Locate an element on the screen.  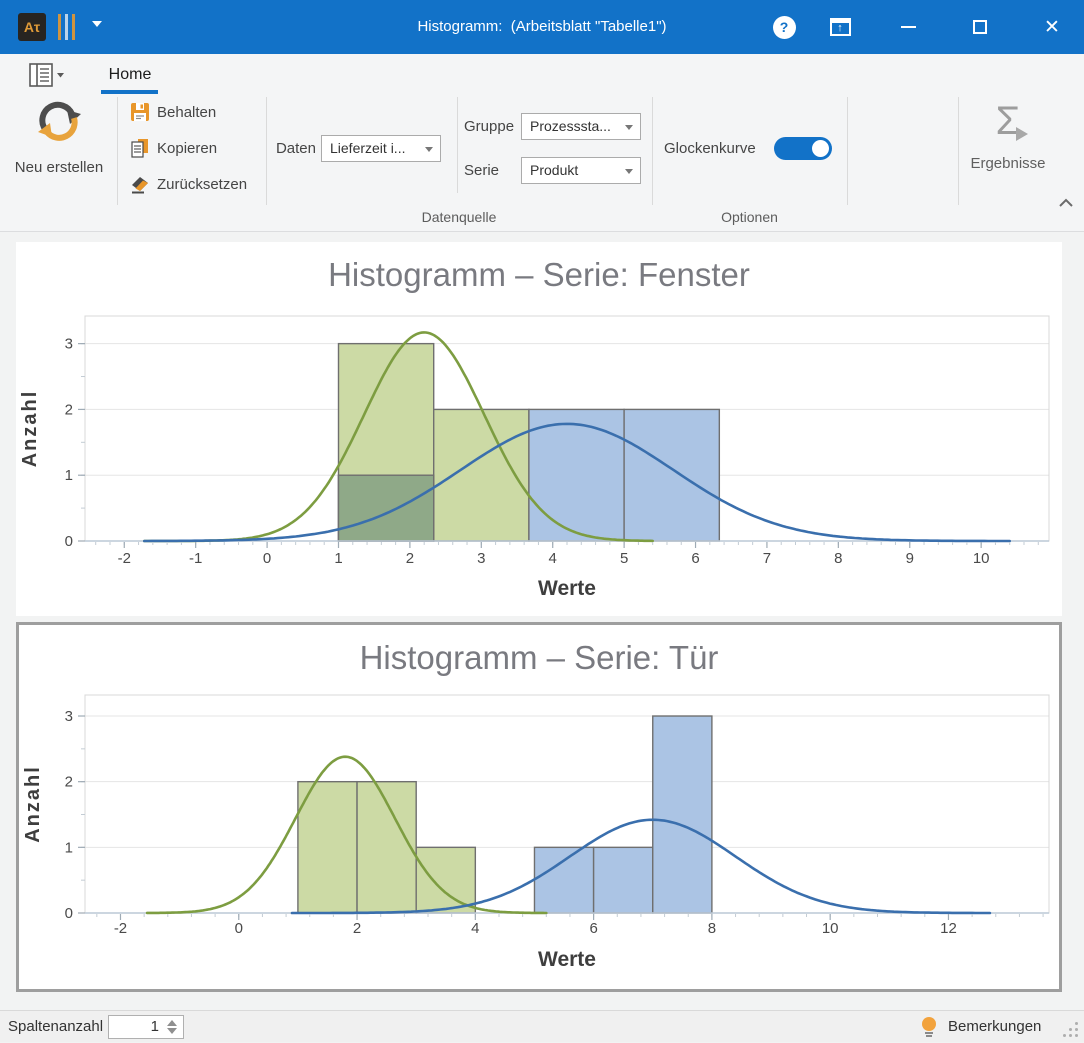
daten-label: Daten is located at coordinates (295, 148).